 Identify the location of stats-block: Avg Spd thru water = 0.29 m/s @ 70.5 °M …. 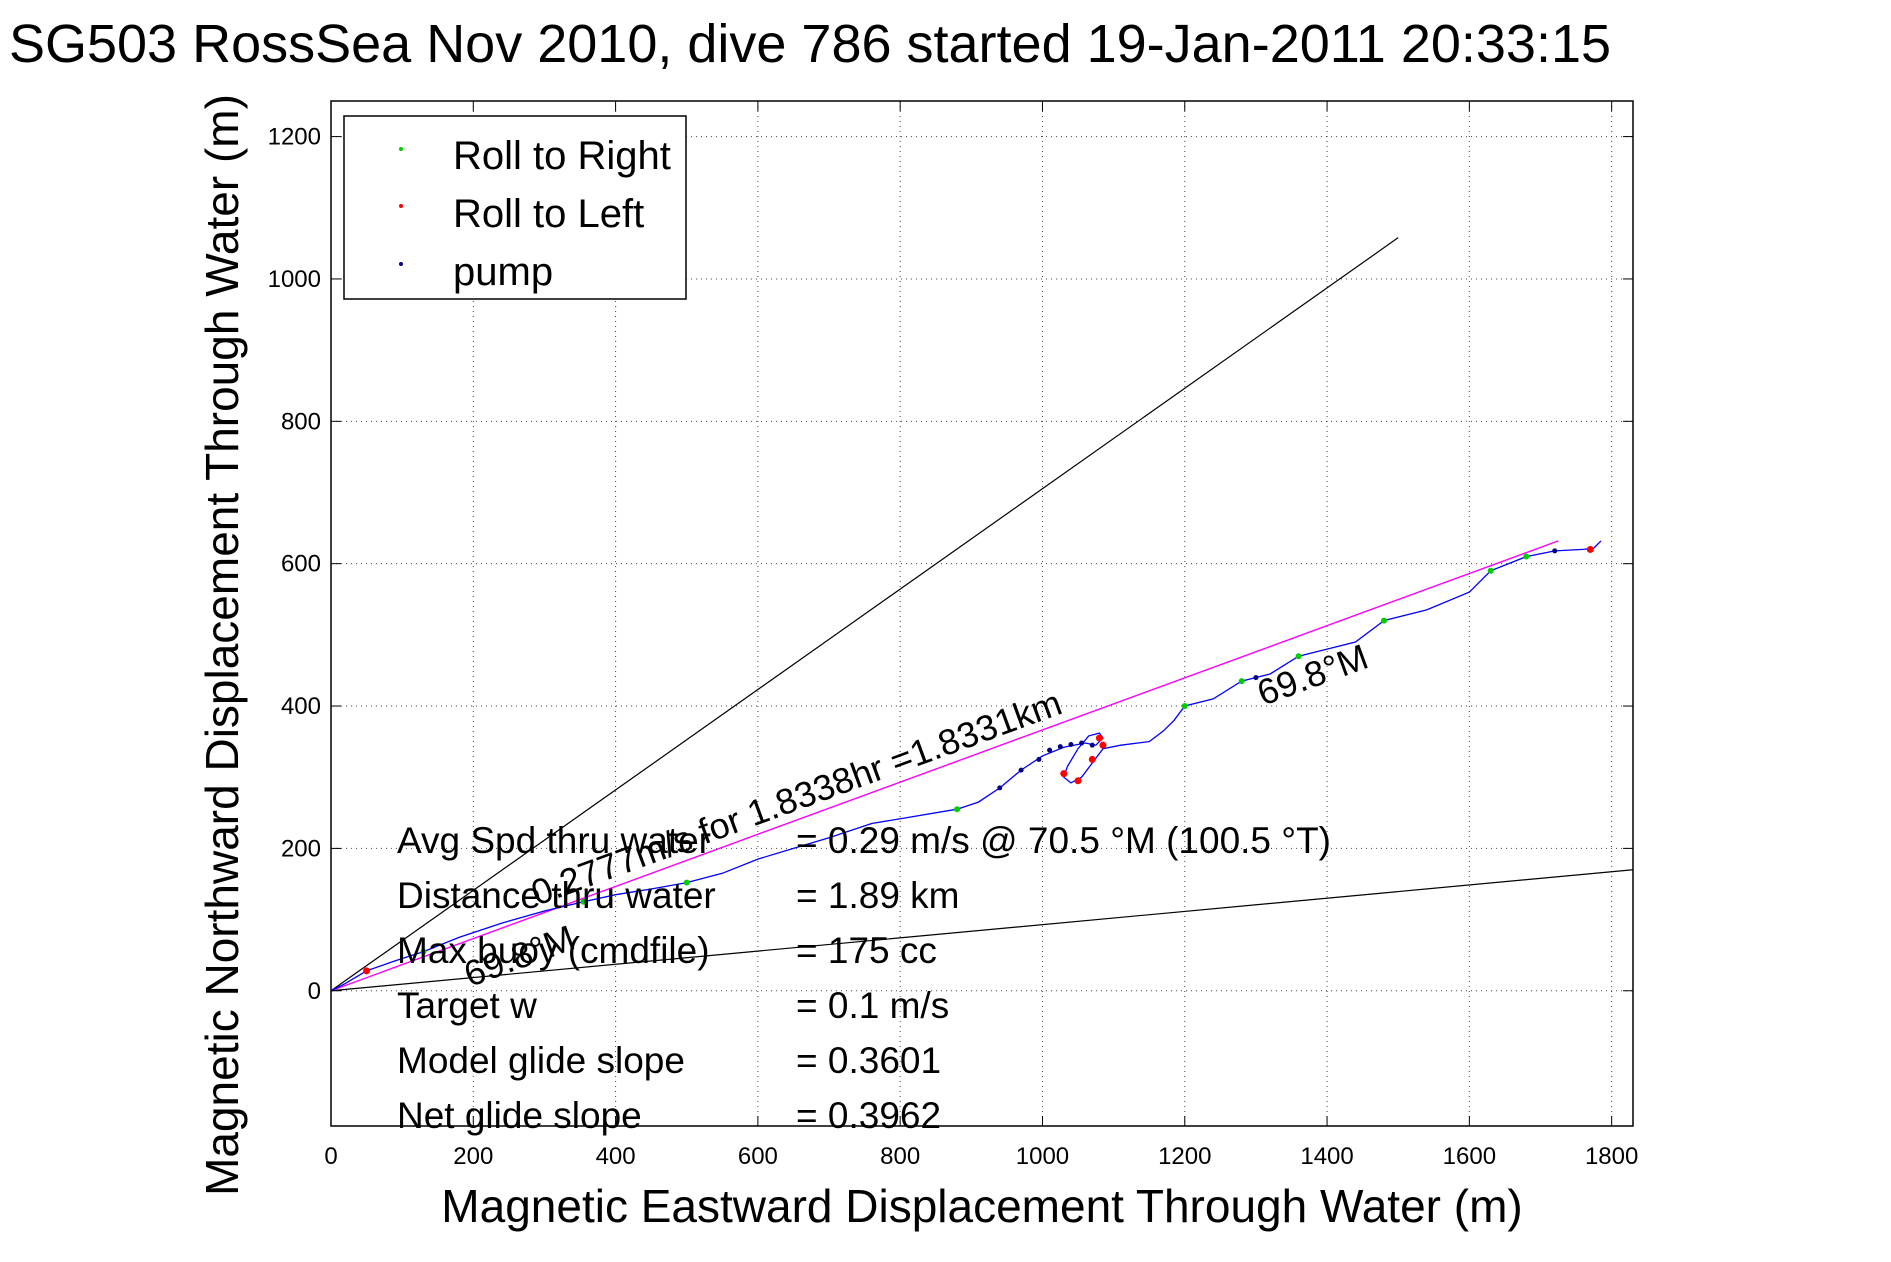
(864, 978).